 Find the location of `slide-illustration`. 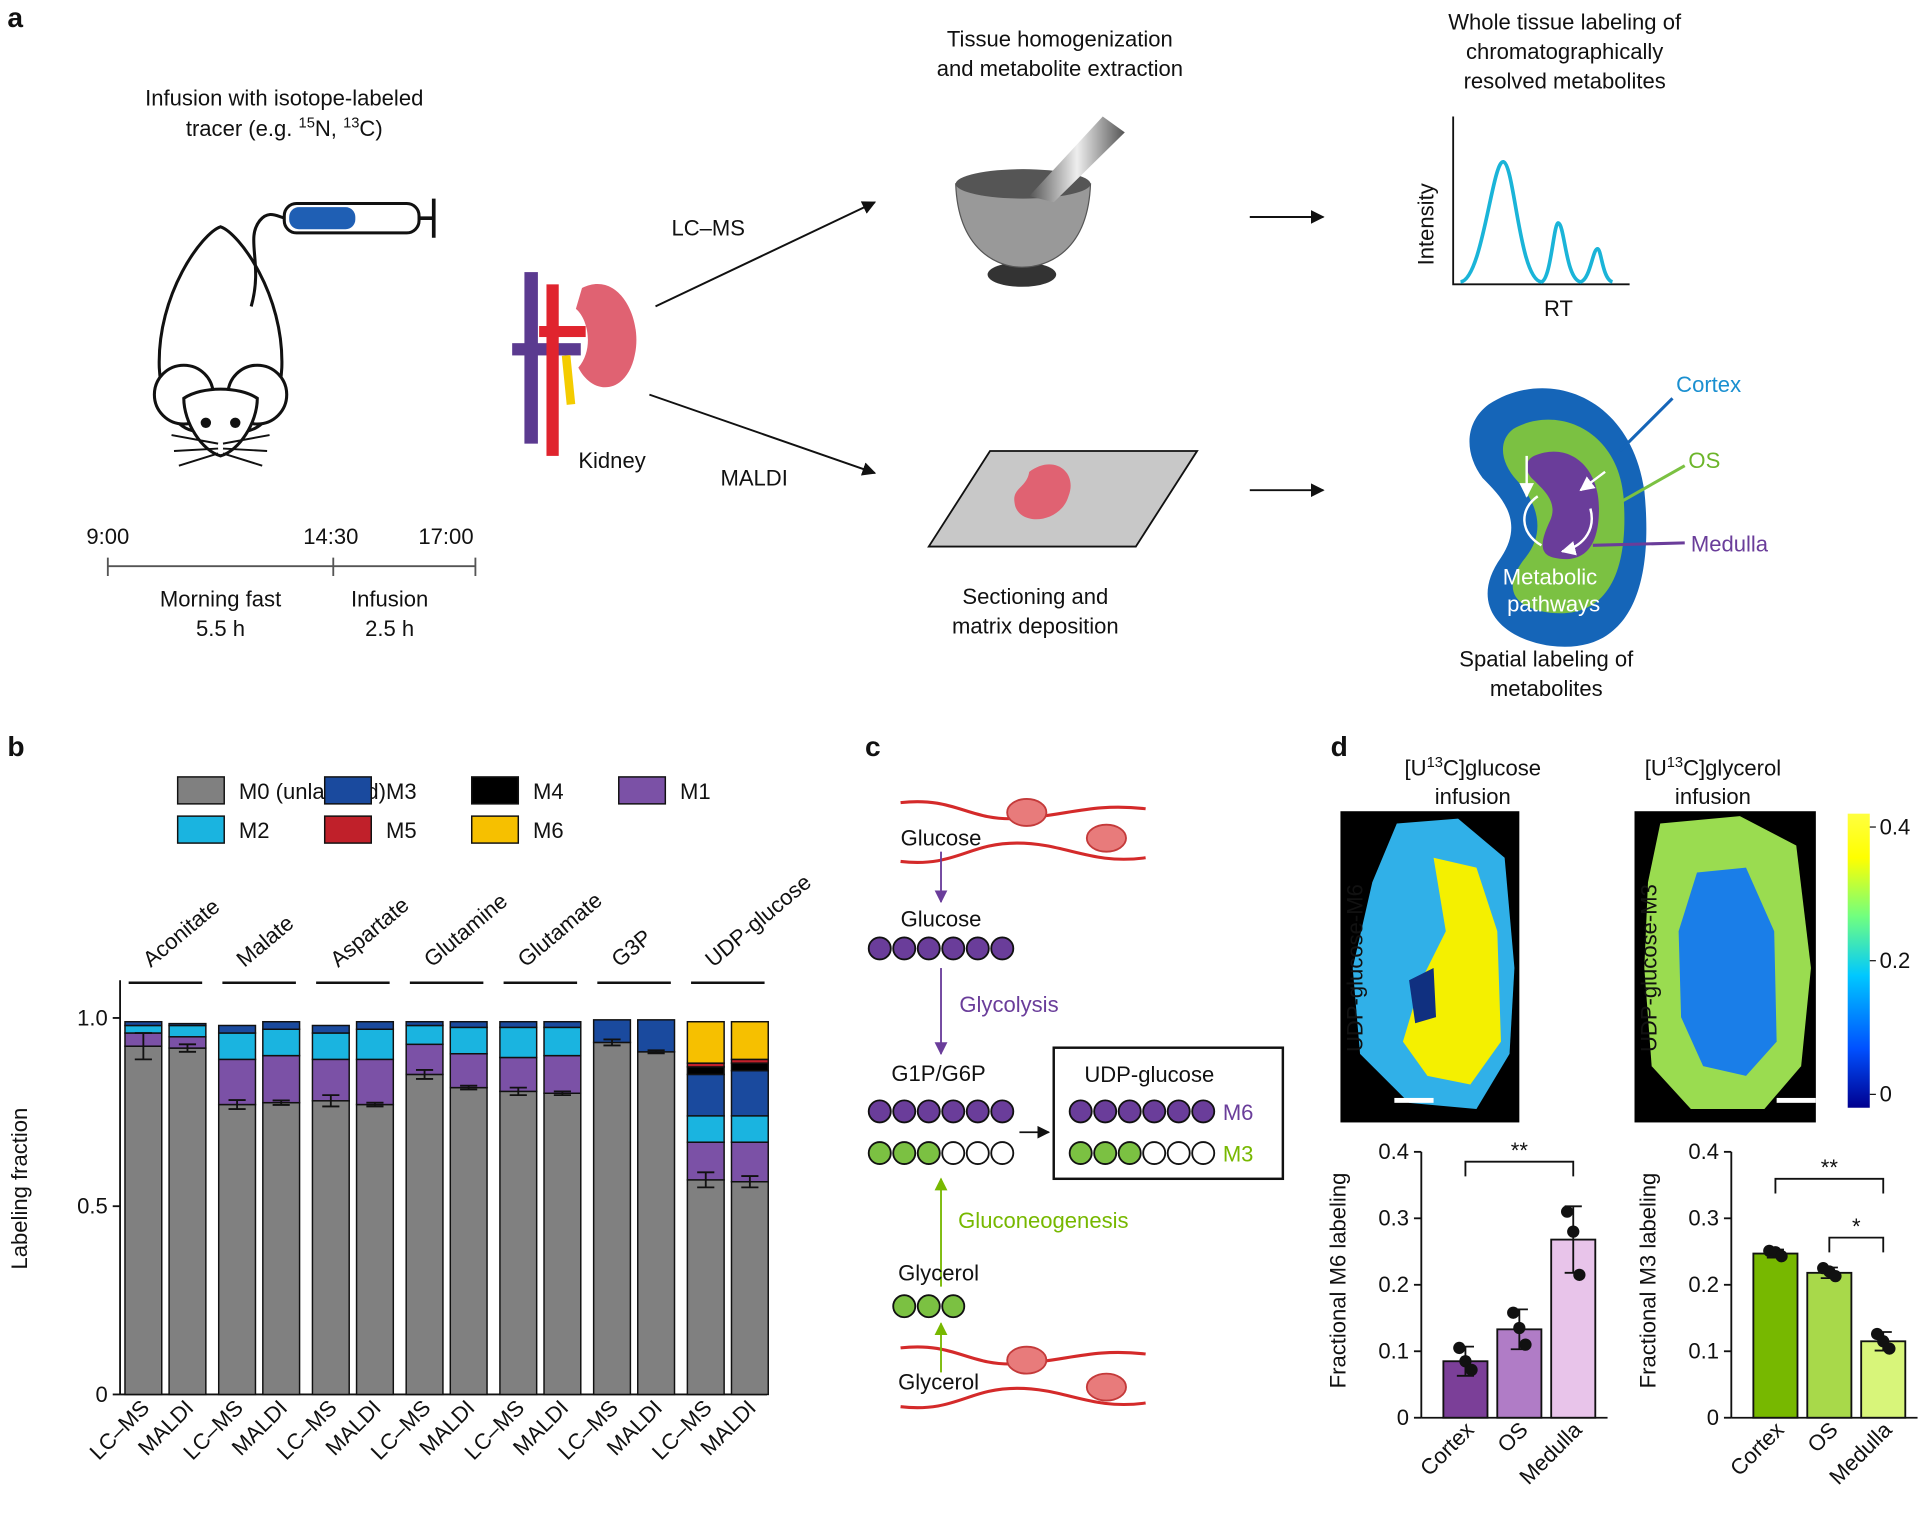

slide-illustration is located at coordinates (1063, 499).